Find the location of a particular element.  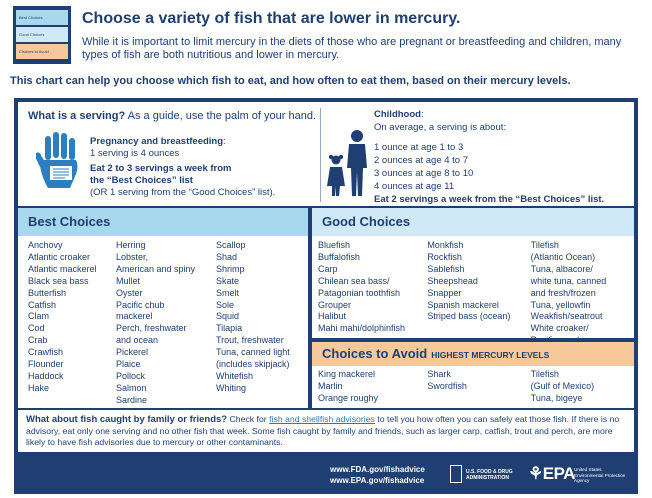

fish-item: Marlin is located at coordinates (330, 385).